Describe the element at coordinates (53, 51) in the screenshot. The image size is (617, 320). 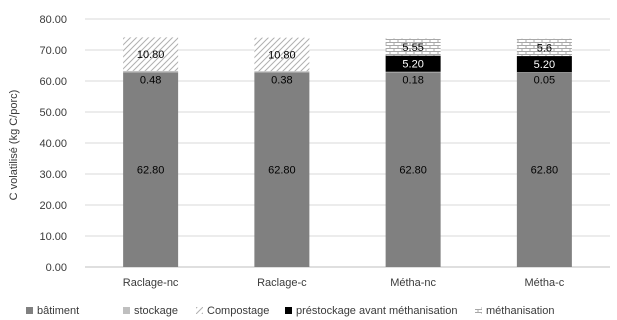
I see `y-tick-label: 70.00` at that location.